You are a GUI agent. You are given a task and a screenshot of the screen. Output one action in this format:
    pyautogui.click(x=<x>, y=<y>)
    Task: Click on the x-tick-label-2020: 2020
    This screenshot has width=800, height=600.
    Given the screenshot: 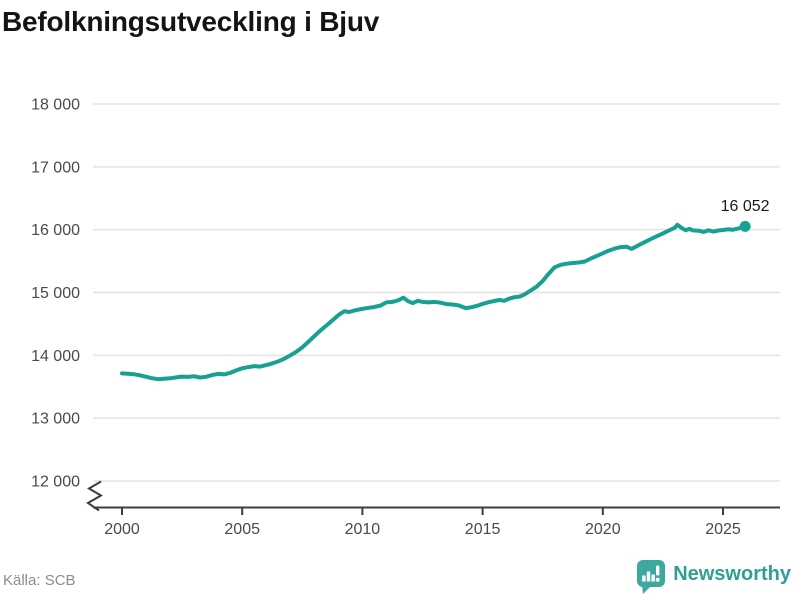 What is the action you would take?
    pyautogui.click(x=603, y=529)
    